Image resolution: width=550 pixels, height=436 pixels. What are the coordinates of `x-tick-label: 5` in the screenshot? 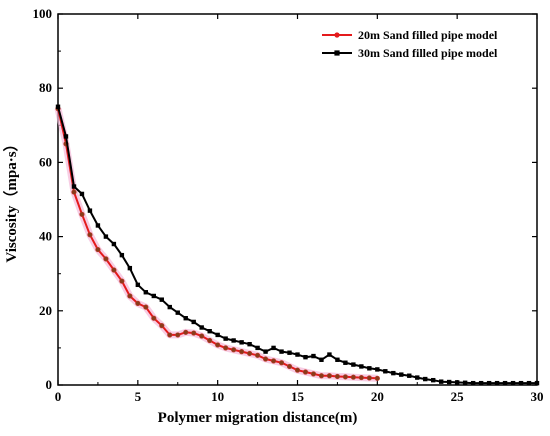 It's located at (138, 396).